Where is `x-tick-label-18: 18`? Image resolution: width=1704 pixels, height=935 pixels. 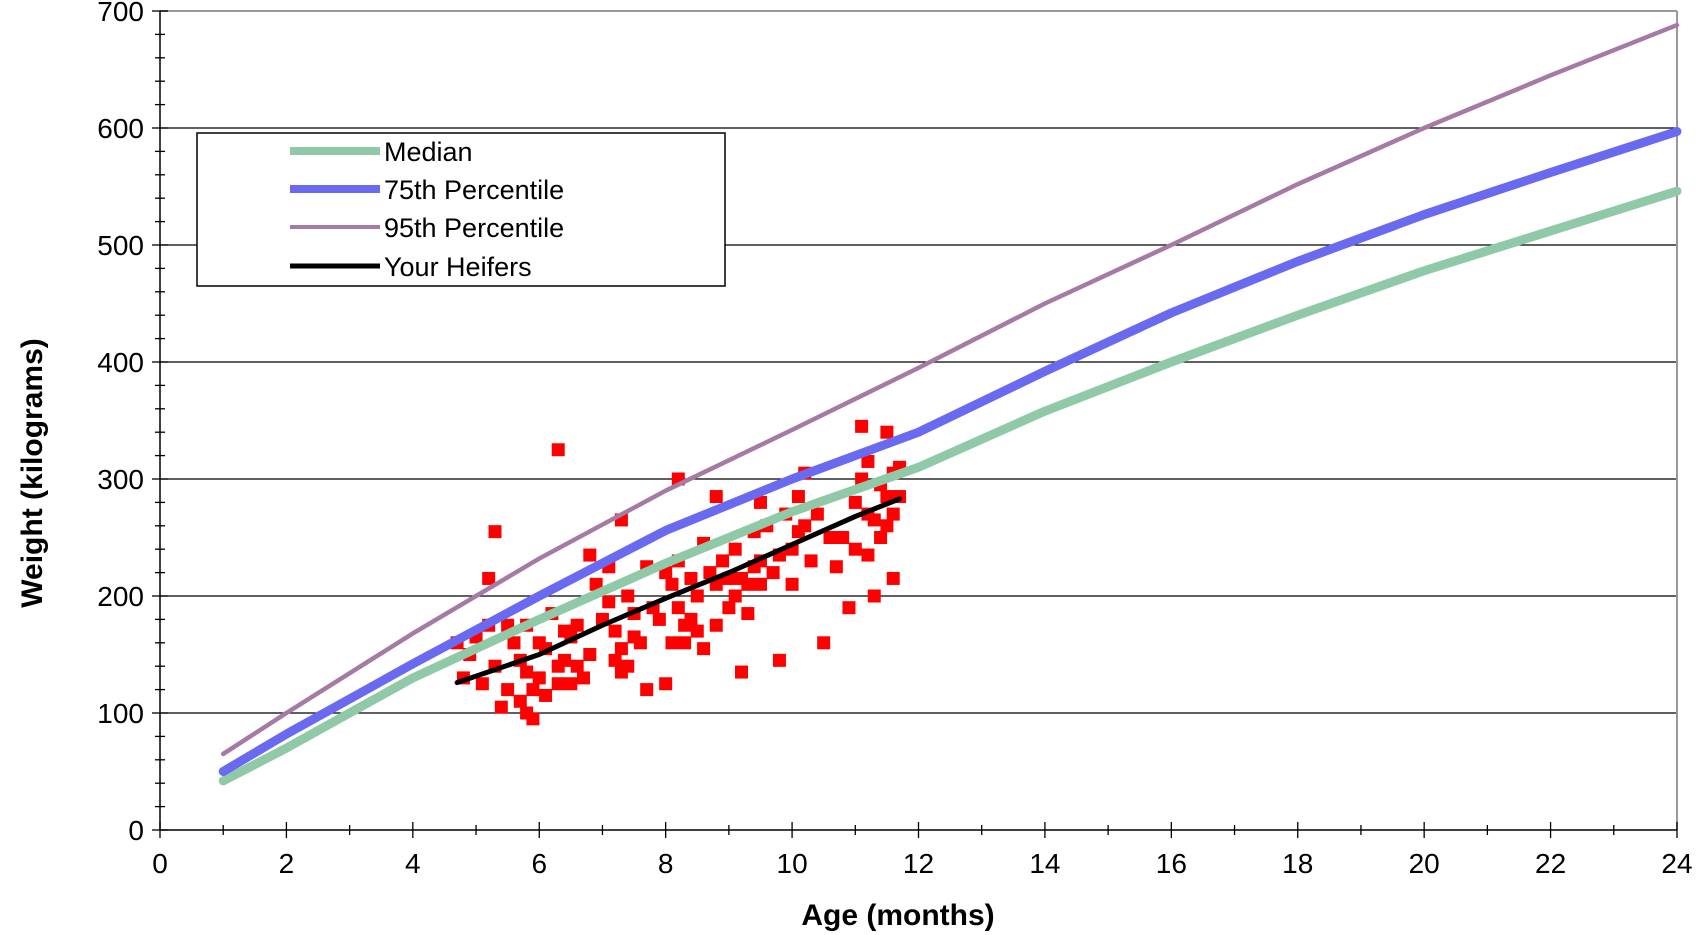 x-tick-label-18: 18 is located at coordinates (1297, 863).